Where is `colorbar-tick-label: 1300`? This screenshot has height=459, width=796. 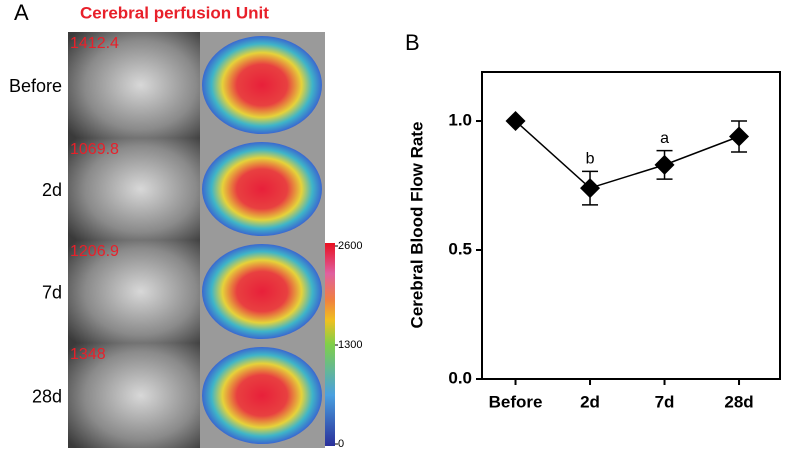 colorbar-tick-label: 1300 is located at coordinates (350, 345).